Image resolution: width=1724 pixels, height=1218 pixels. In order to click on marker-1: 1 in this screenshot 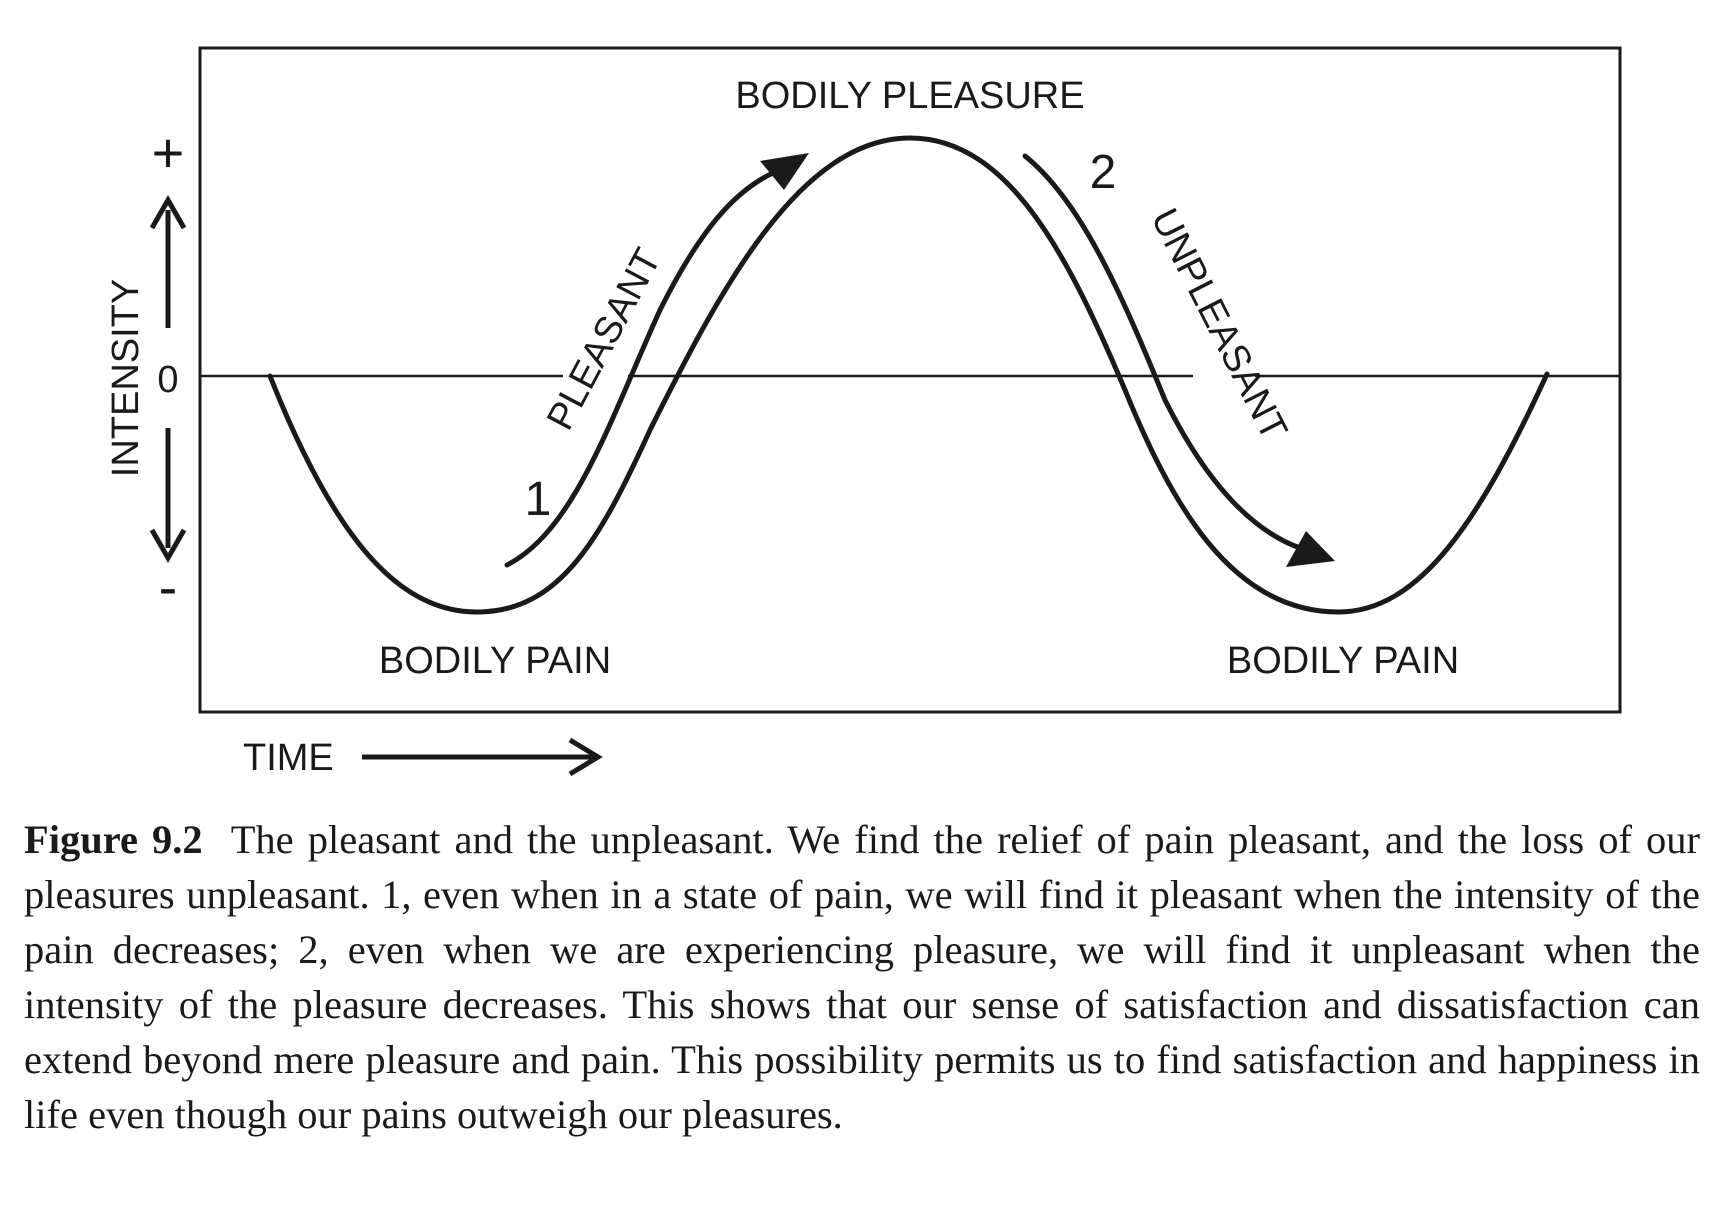, I will do `click(538, 499)`.